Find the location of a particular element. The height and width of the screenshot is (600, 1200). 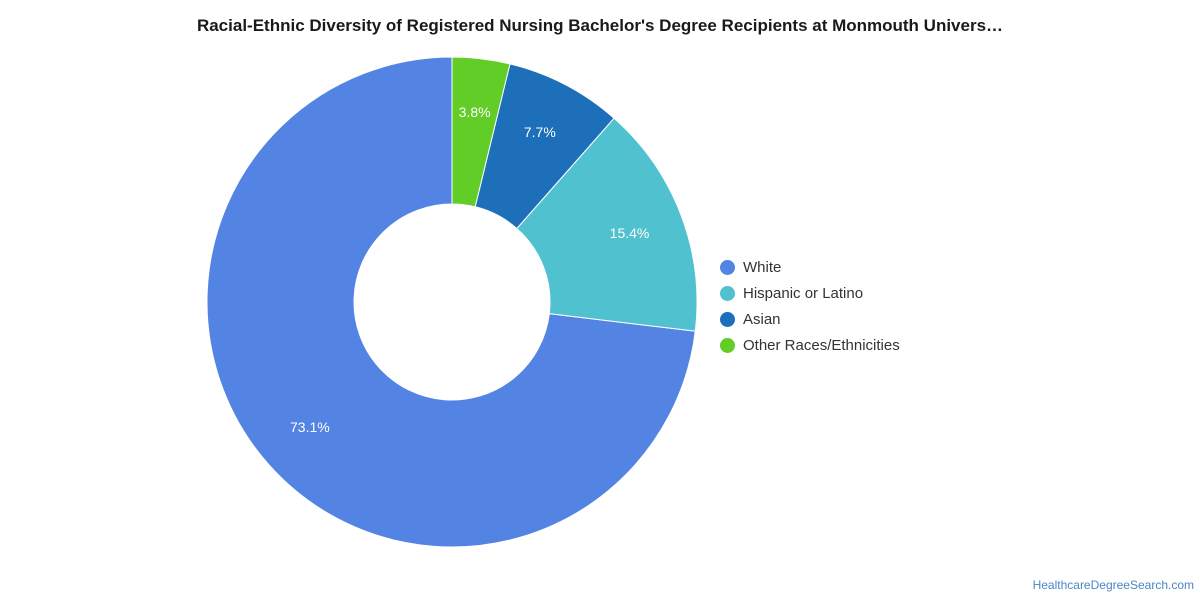

slice-label-hispanic-or-latino: 15.4% is located at coordinates (630, 233).